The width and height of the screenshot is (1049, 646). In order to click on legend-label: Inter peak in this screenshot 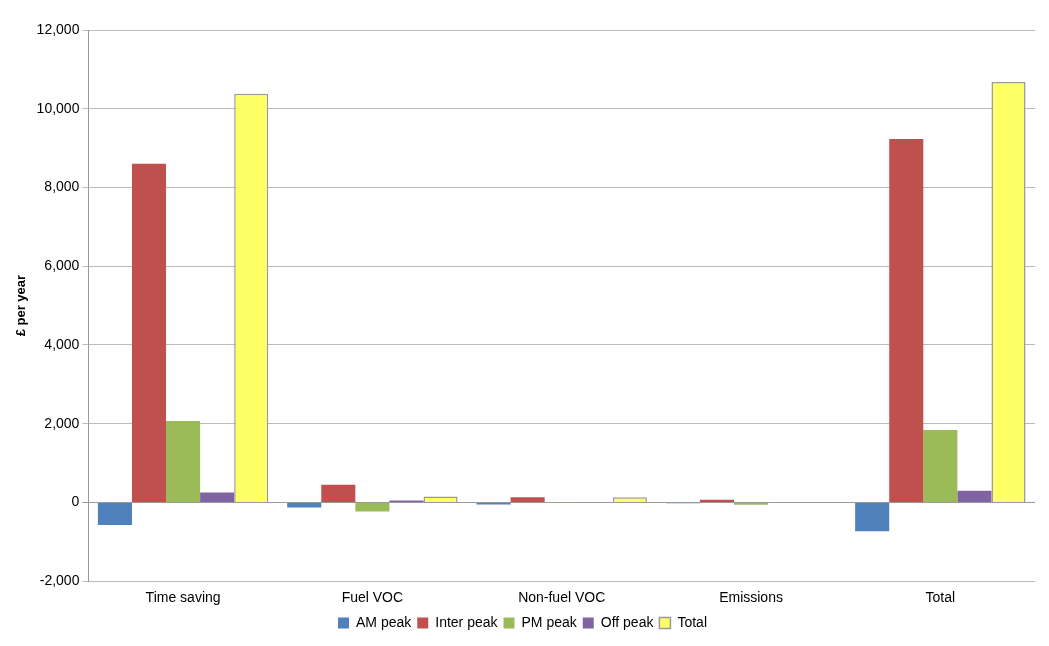, I will do `click(467, 621)`.